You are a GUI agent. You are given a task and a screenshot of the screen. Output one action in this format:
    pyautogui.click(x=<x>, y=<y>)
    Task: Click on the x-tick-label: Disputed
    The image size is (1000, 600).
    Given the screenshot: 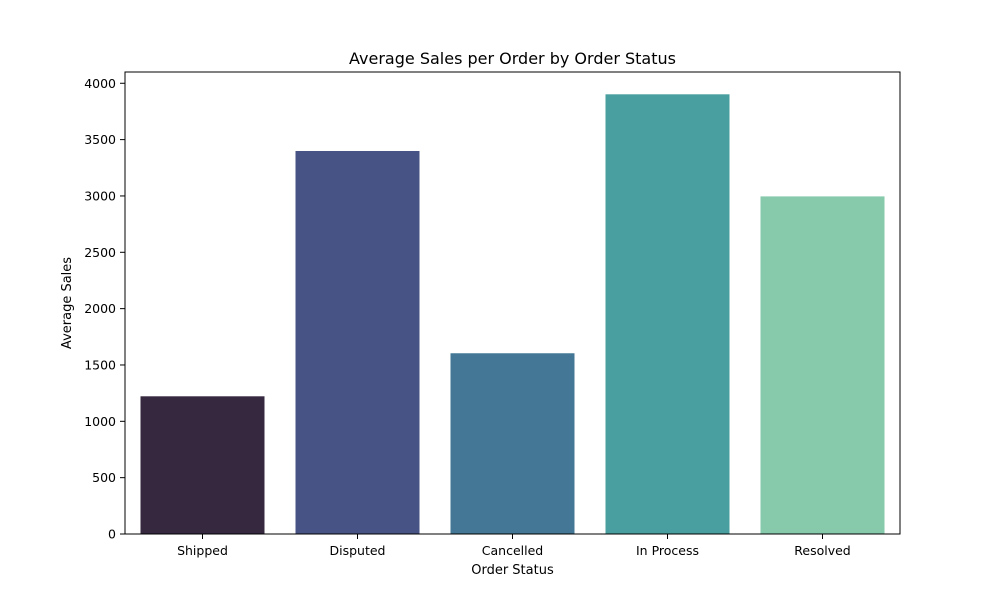 What is the action you would take?
    pyautogui.click(x=358, y=550)
    